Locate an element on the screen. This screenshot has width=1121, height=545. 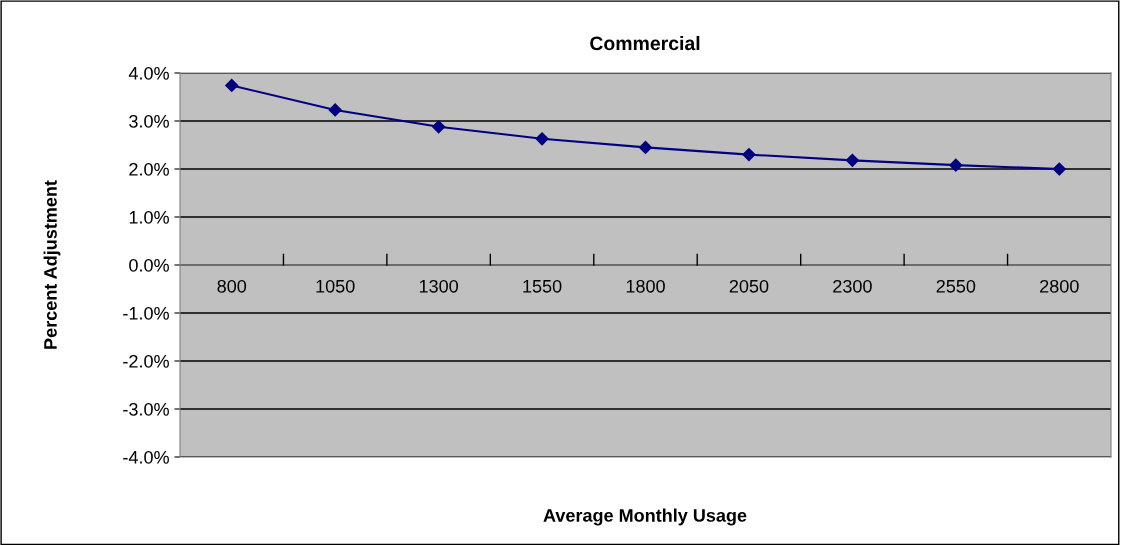
x-tick-label: 1050 is located at coordinates (335, 286).